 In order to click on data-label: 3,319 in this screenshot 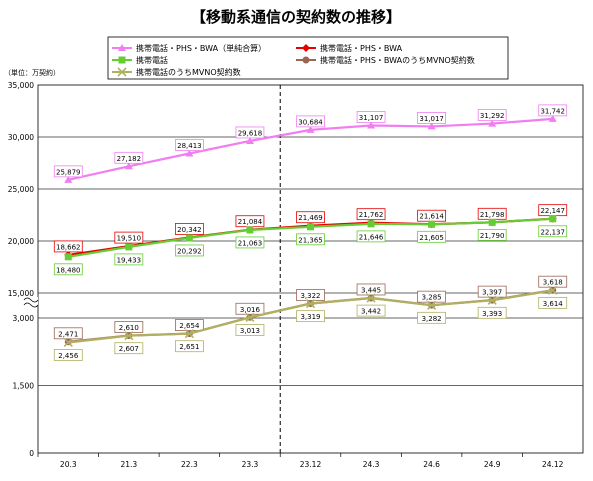, I will do `click(310, 317)`.